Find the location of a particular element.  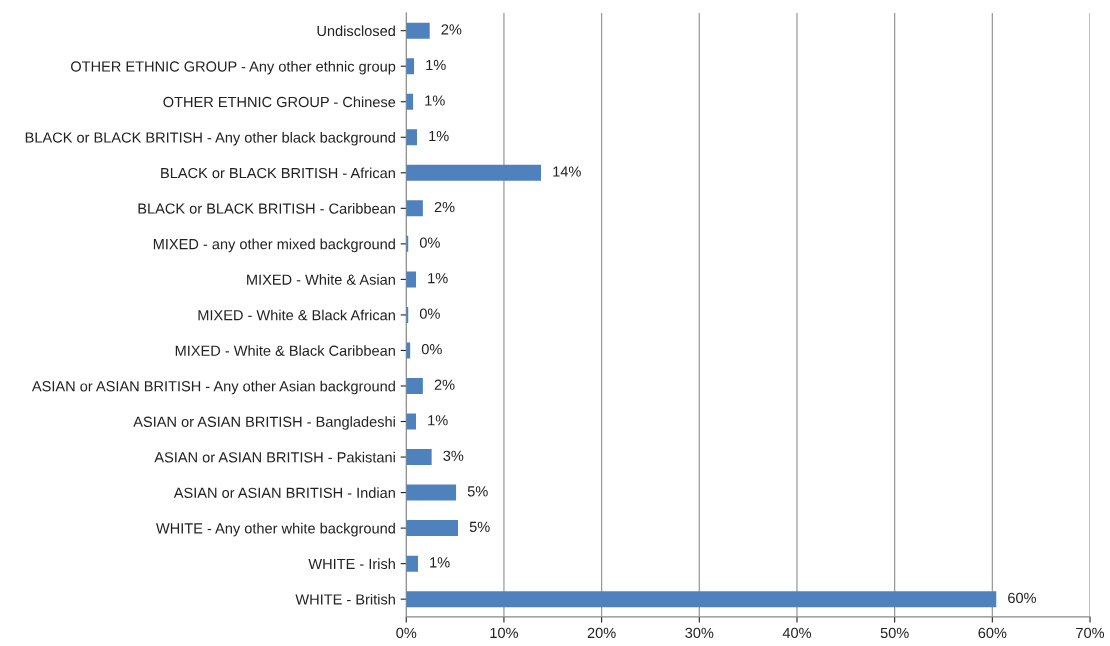

y-tick-label: BLACK or BLACK BRITISH - Caribbean is located at coordinates (266, 208).